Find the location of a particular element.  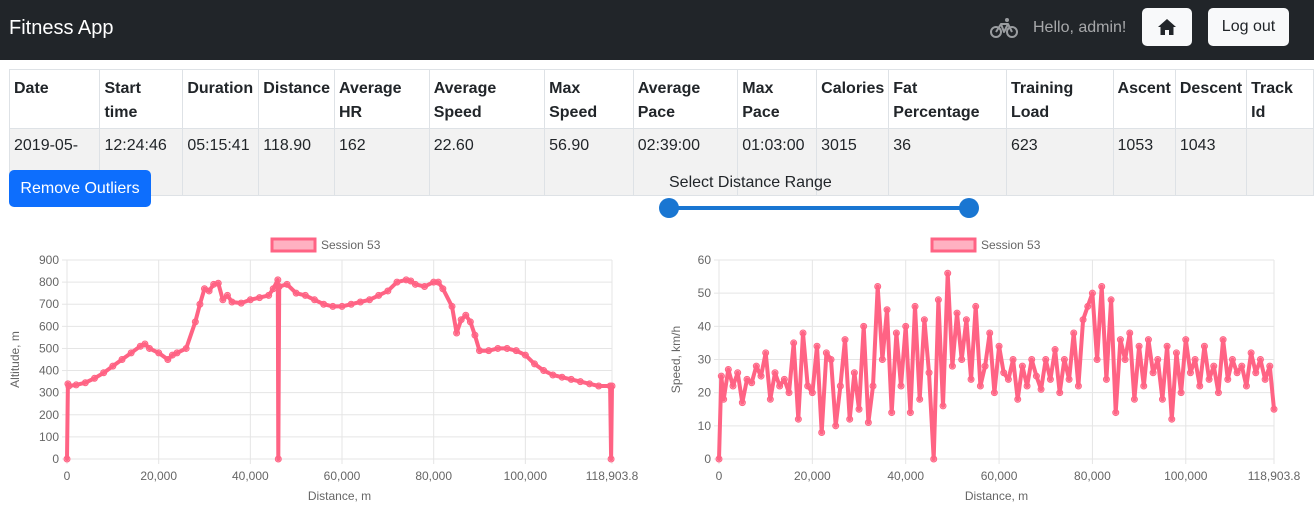

remove-outliers-button: Remove Outliers is located at coordinates (80, 188).